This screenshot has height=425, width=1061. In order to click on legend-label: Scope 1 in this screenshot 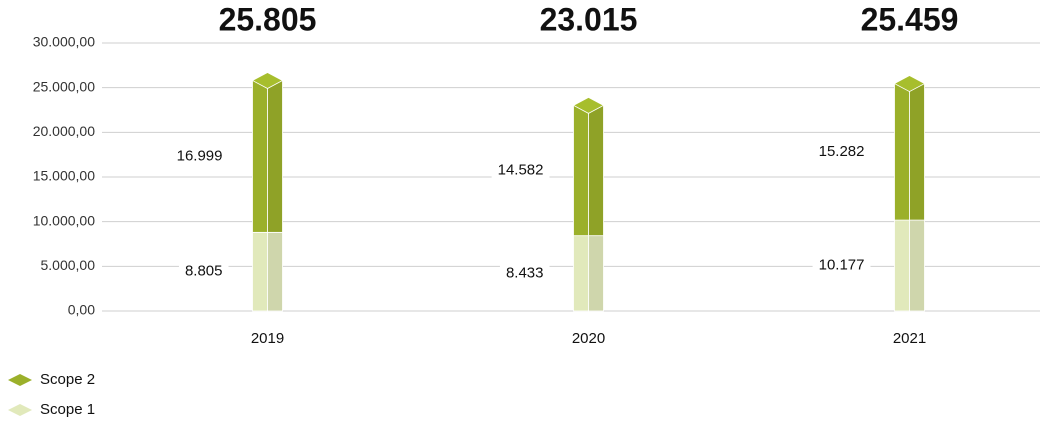, I will do `click(67, 409)`.